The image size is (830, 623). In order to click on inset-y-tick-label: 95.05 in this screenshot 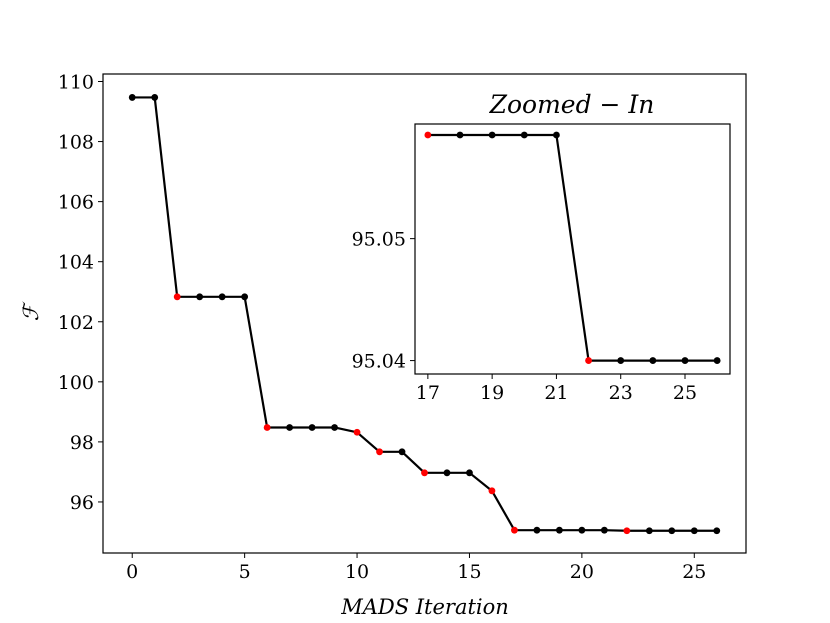, I will do `click(379, 240)`.